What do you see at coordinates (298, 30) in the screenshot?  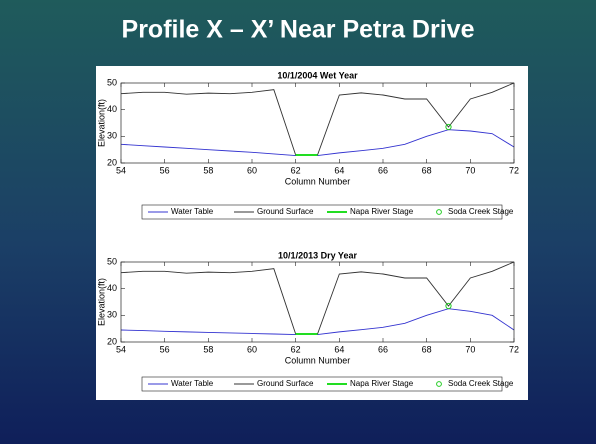 I see `slide-title: Profile X – X’ Near Petra Drive` at bounding box center [298, 30].